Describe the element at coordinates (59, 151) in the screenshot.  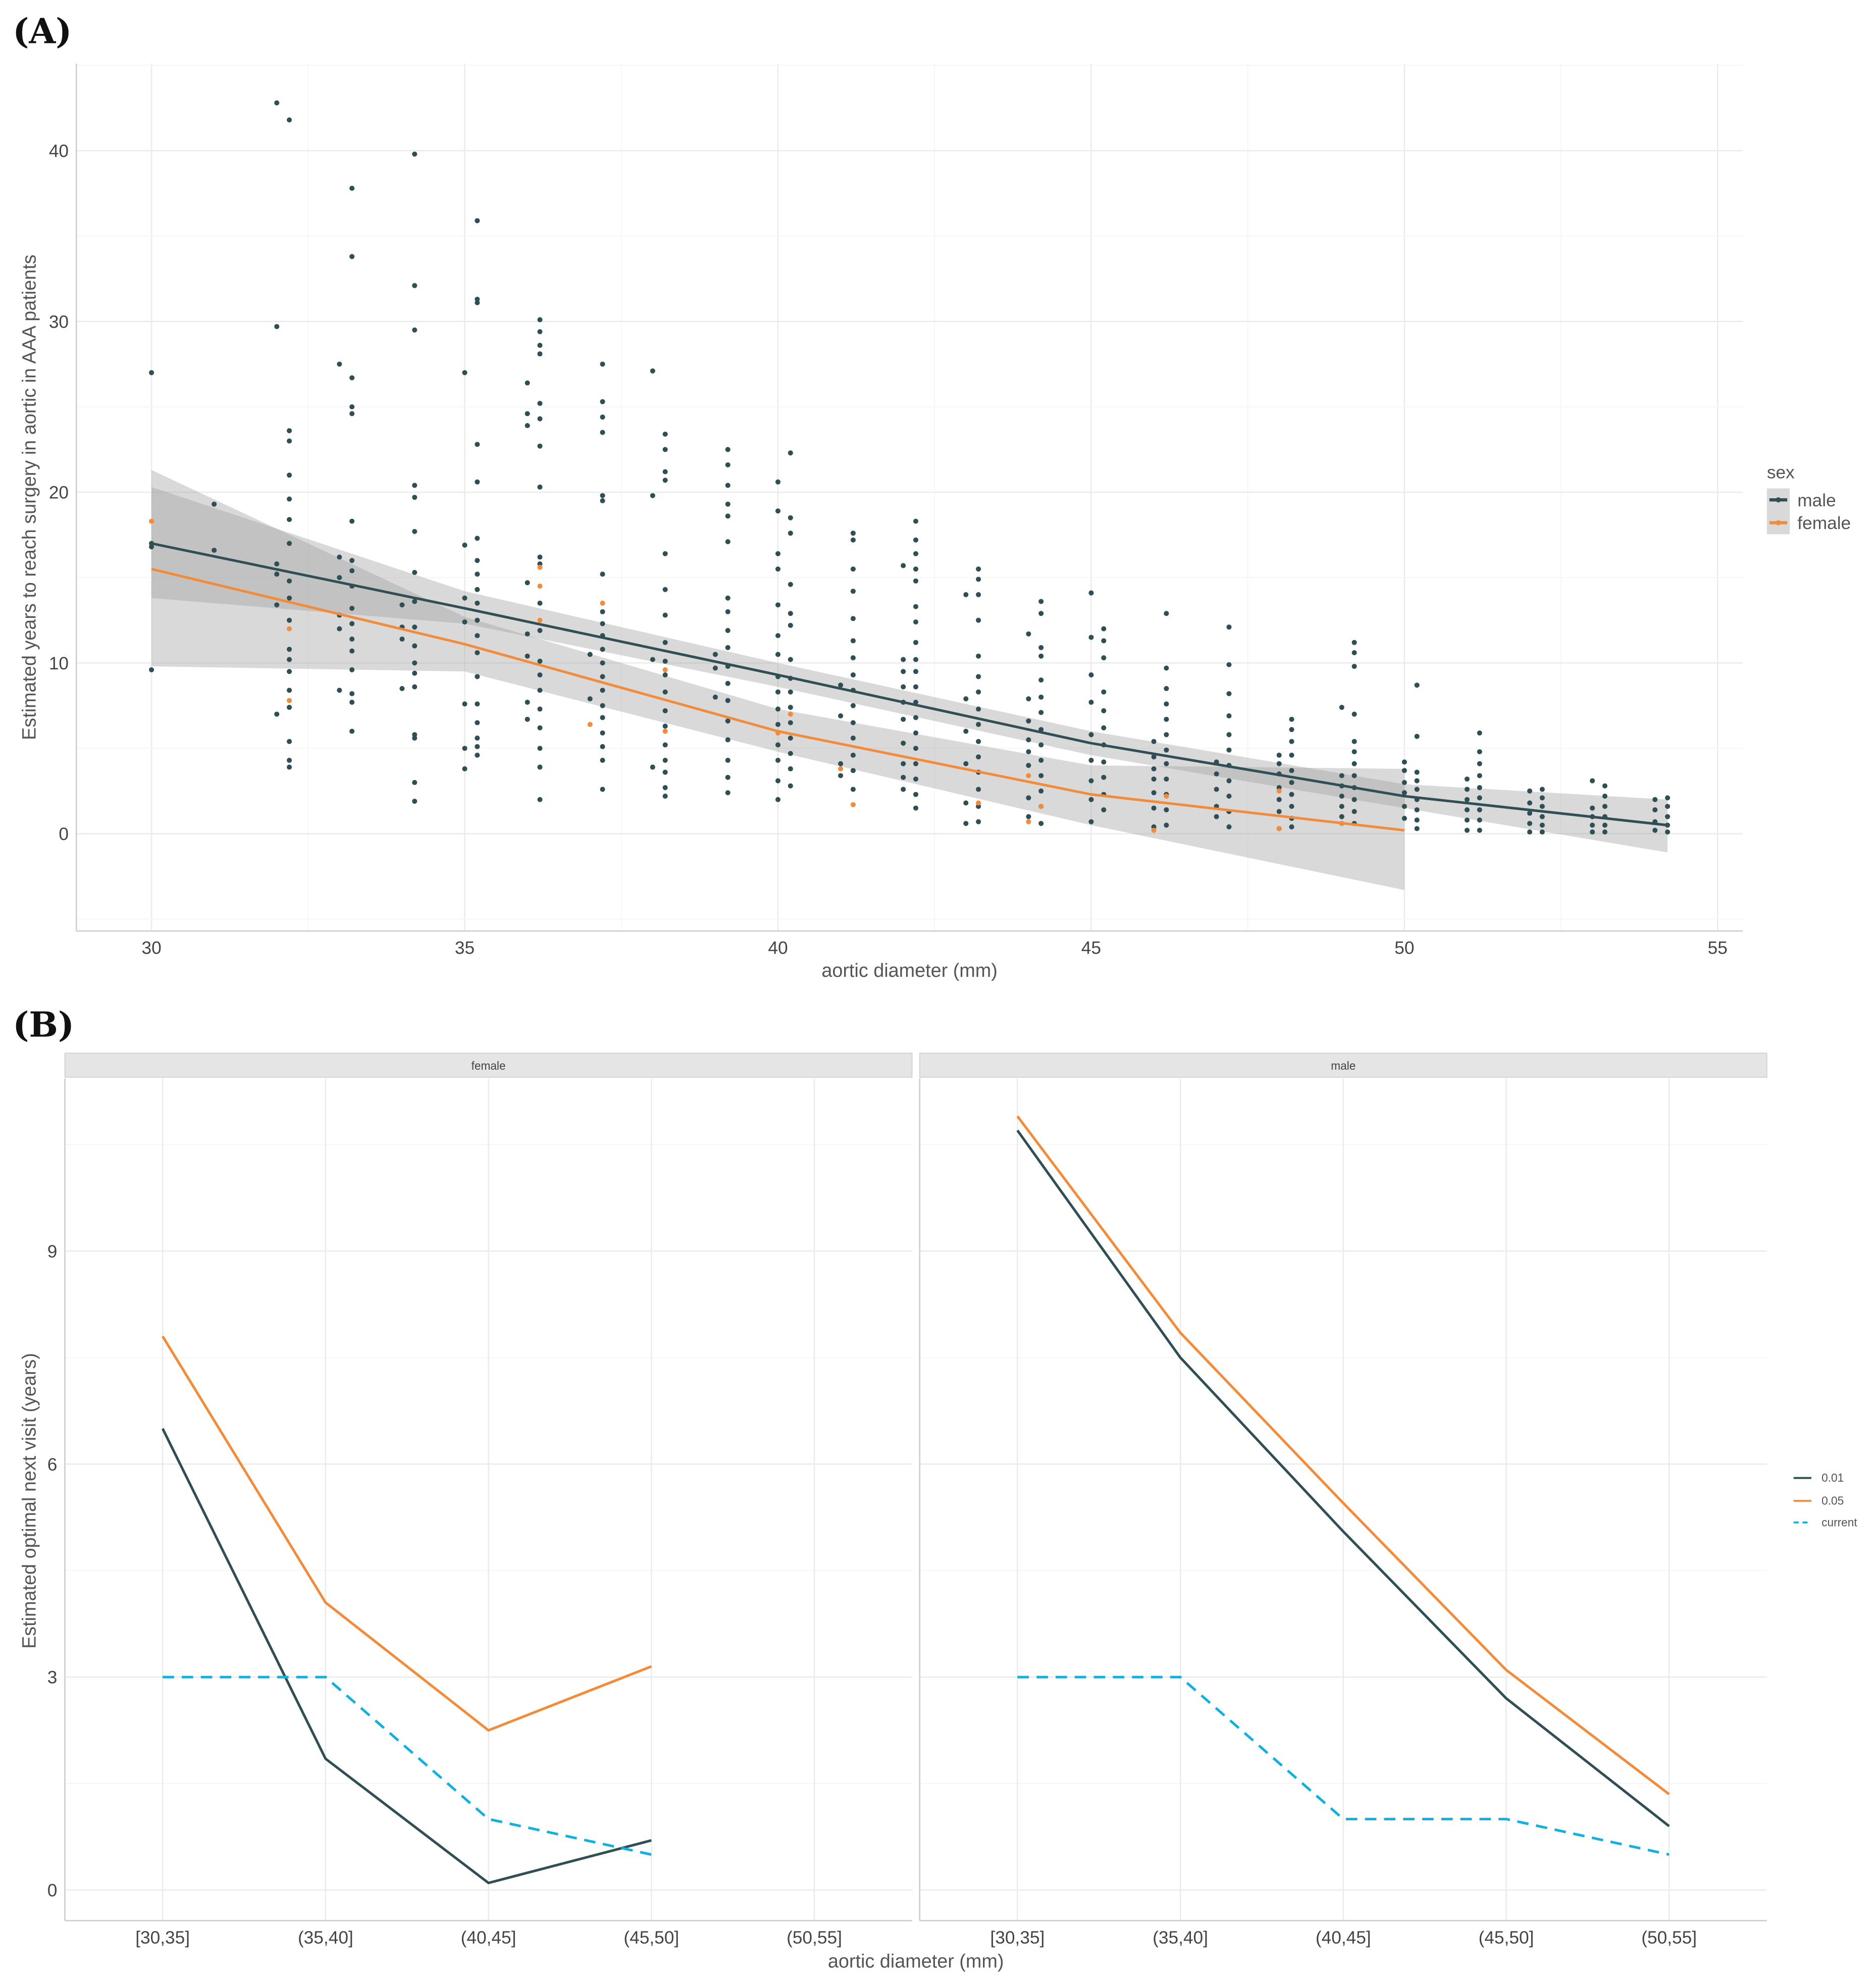
I see `y-tick-label: 40` at that location.